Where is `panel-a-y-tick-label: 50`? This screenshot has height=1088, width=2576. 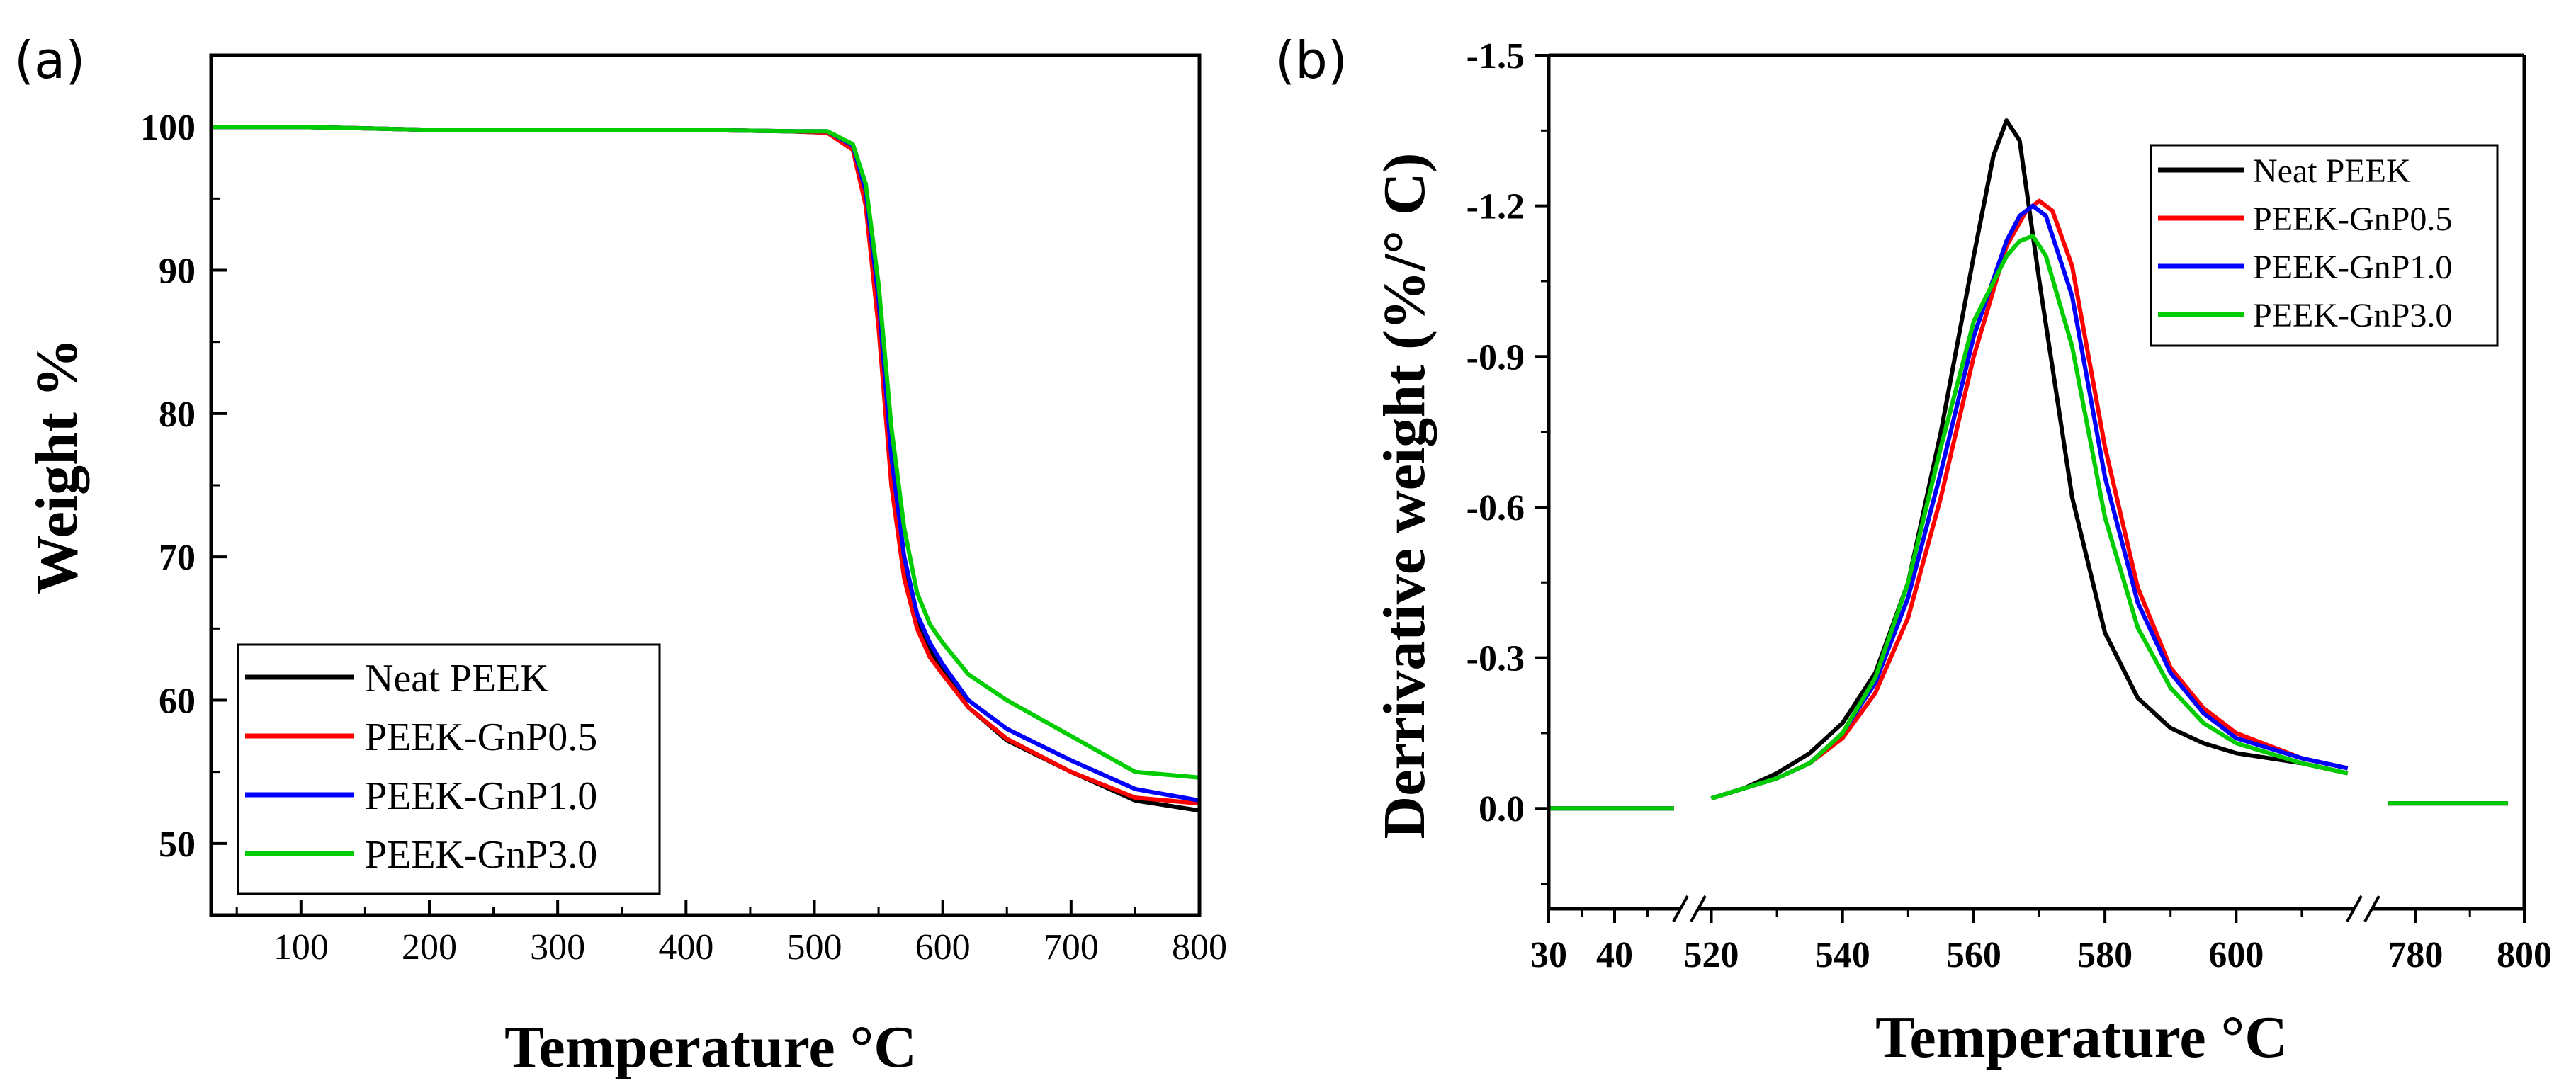
panel-a-y-tick-label: 50 is located at coordinates (177, 844).